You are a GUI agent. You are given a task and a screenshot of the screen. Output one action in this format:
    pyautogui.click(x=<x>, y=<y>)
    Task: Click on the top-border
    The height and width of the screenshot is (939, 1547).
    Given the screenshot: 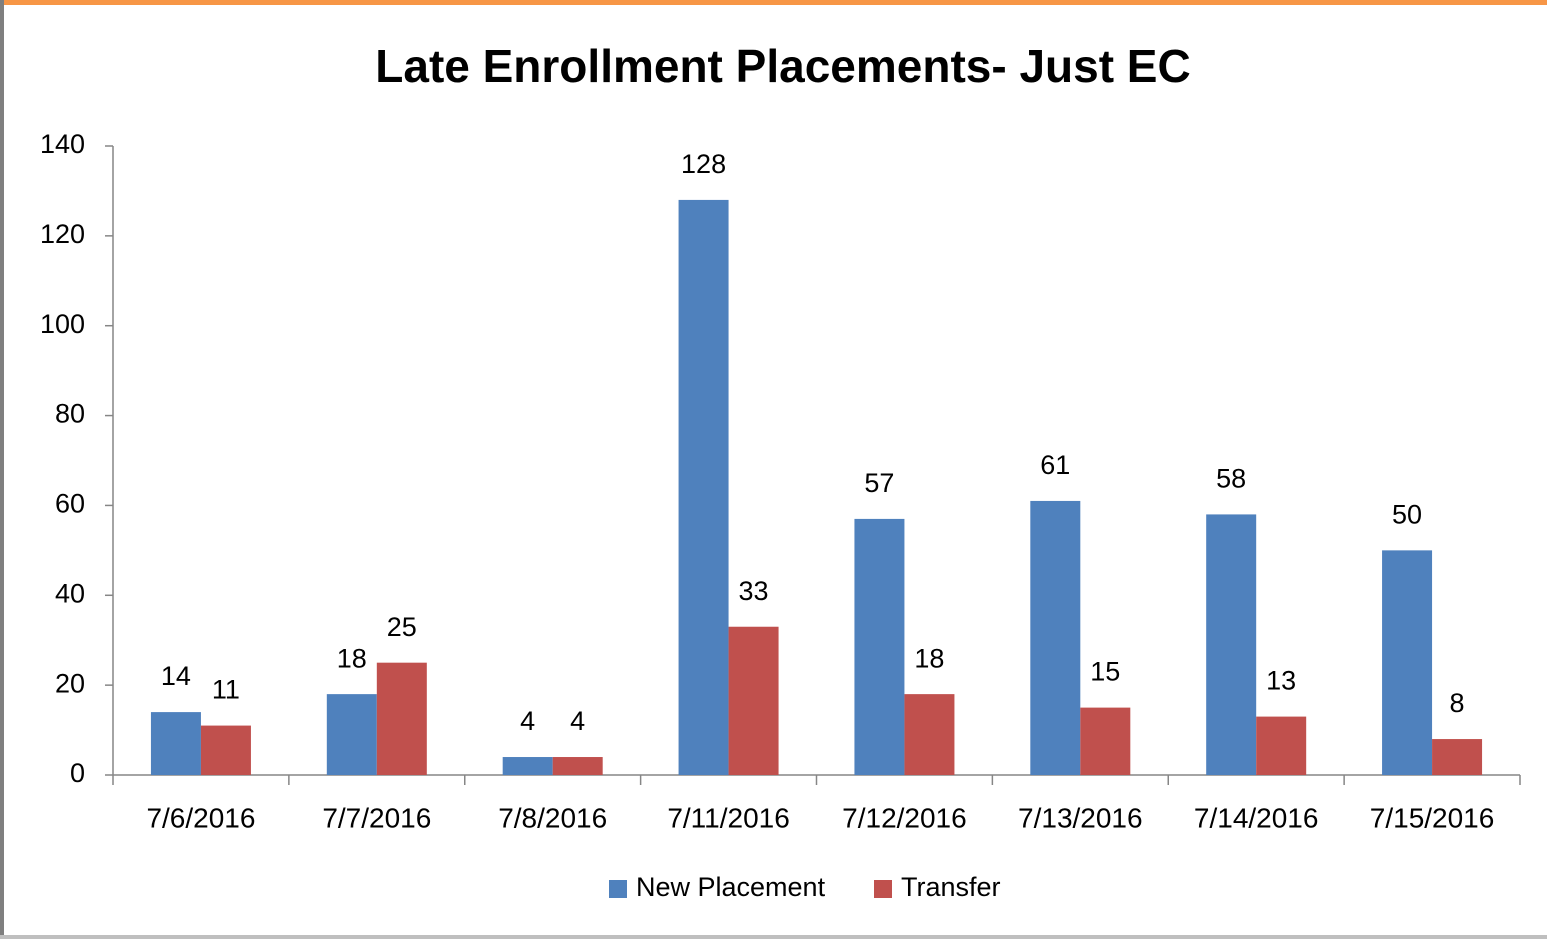 What is the action you would take?
    pyautogui.click(x=773, y=2)
    